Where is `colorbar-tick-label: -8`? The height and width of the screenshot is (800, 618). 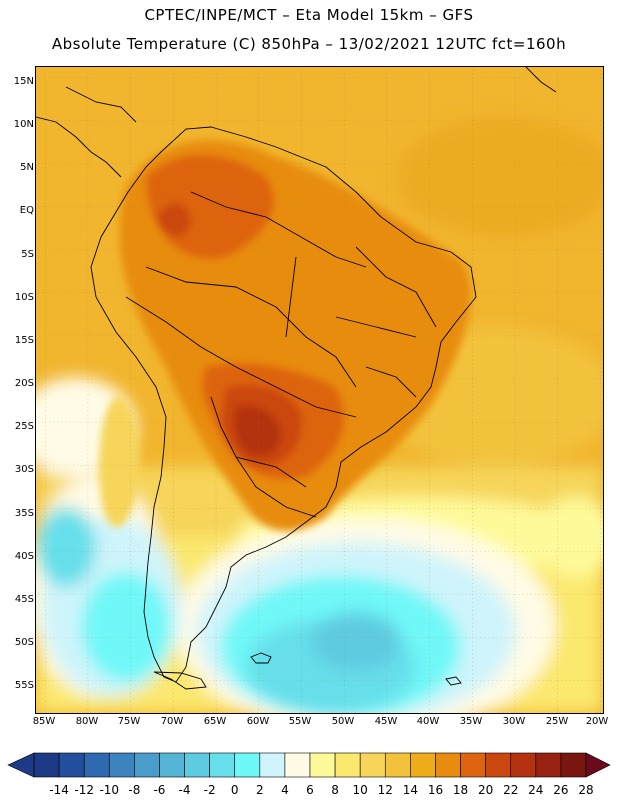 colorbar-tick-label: -8 is located at coordinates (134, 790).